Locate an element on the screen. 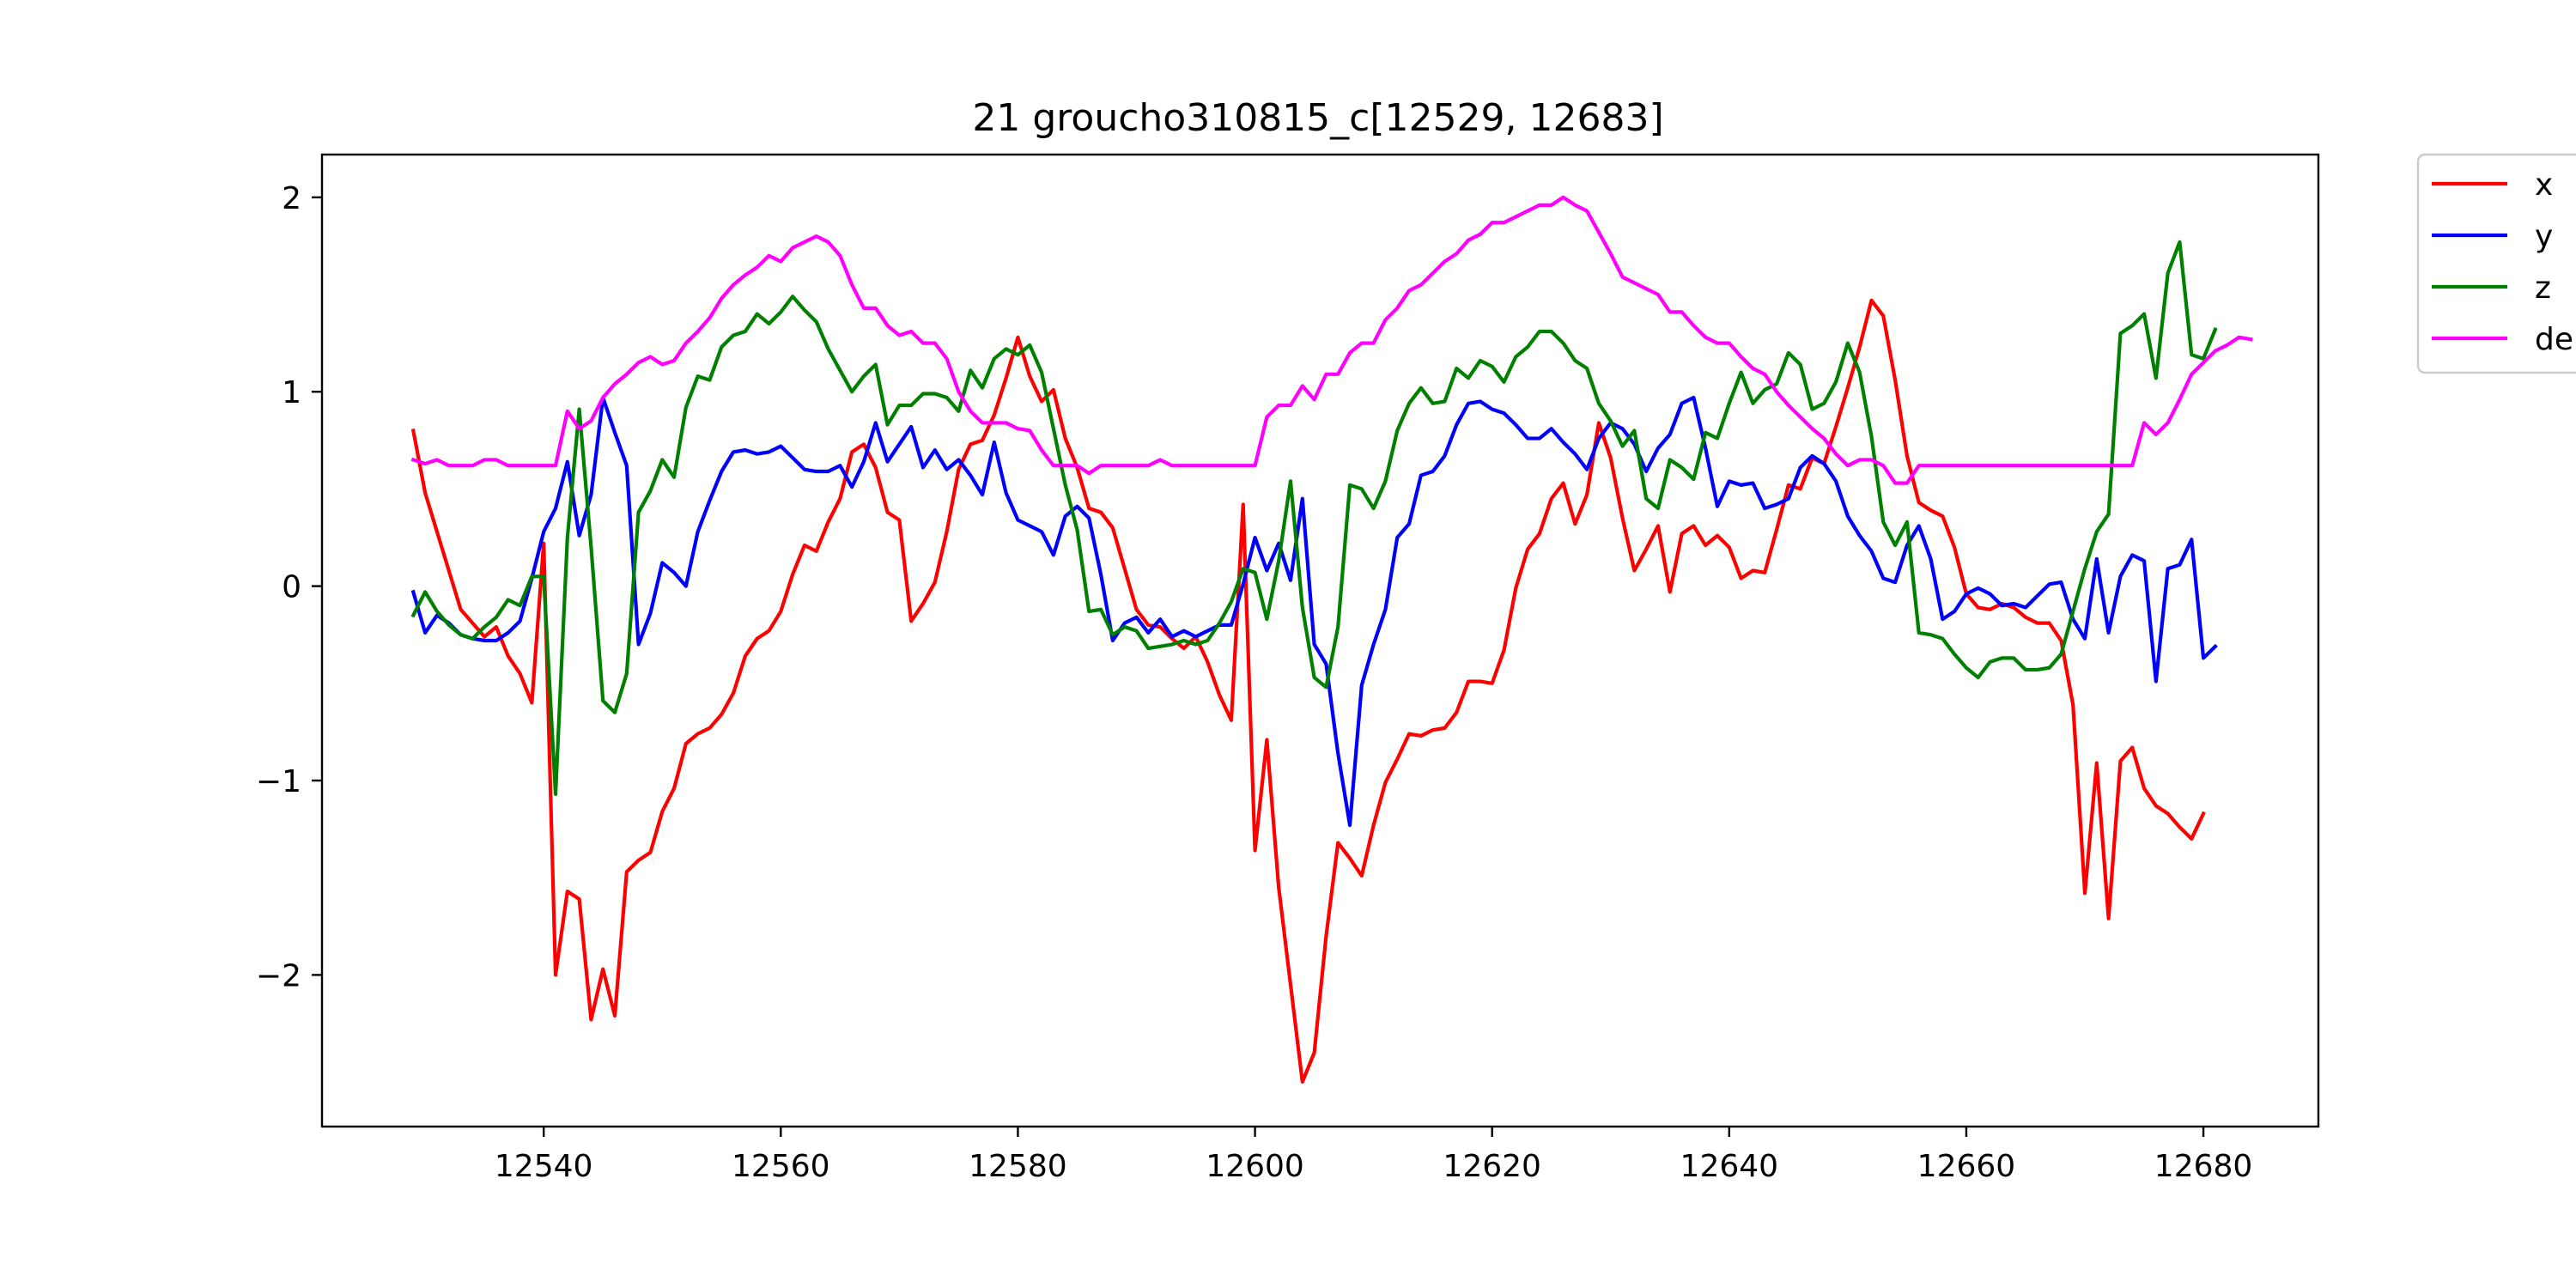  y-axis: −2 −1 0 1 2 is located at coordinates (289, 587).